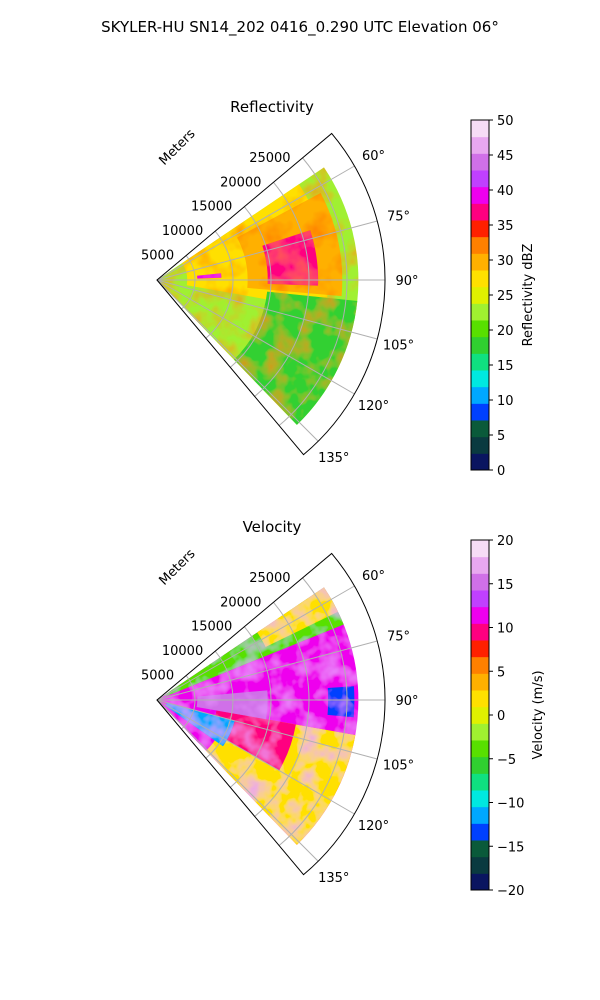 The height and width of the screenshot is (1000, 600). I want to click on velocity-field, so click(258, 716).